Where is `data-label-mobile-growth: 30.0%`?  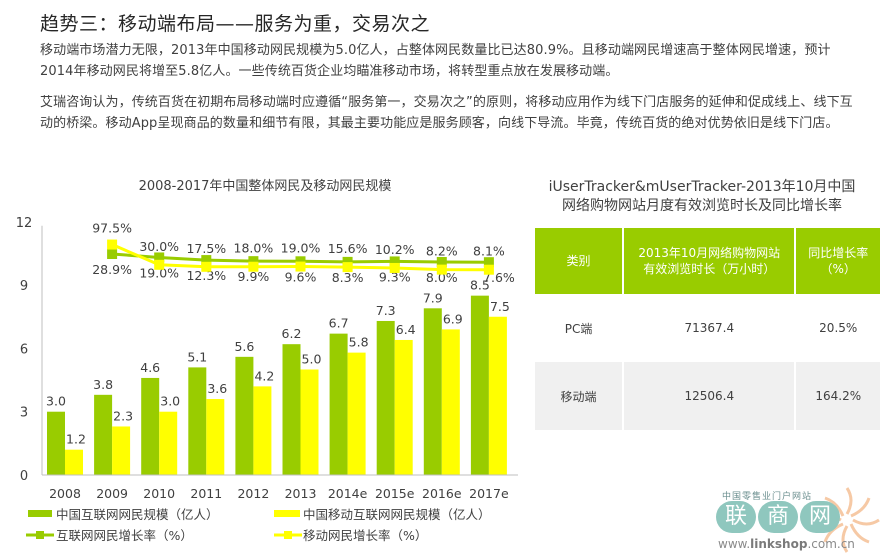 data-label-mobile-growth: 30.0% is located at coordinates (159, 246).